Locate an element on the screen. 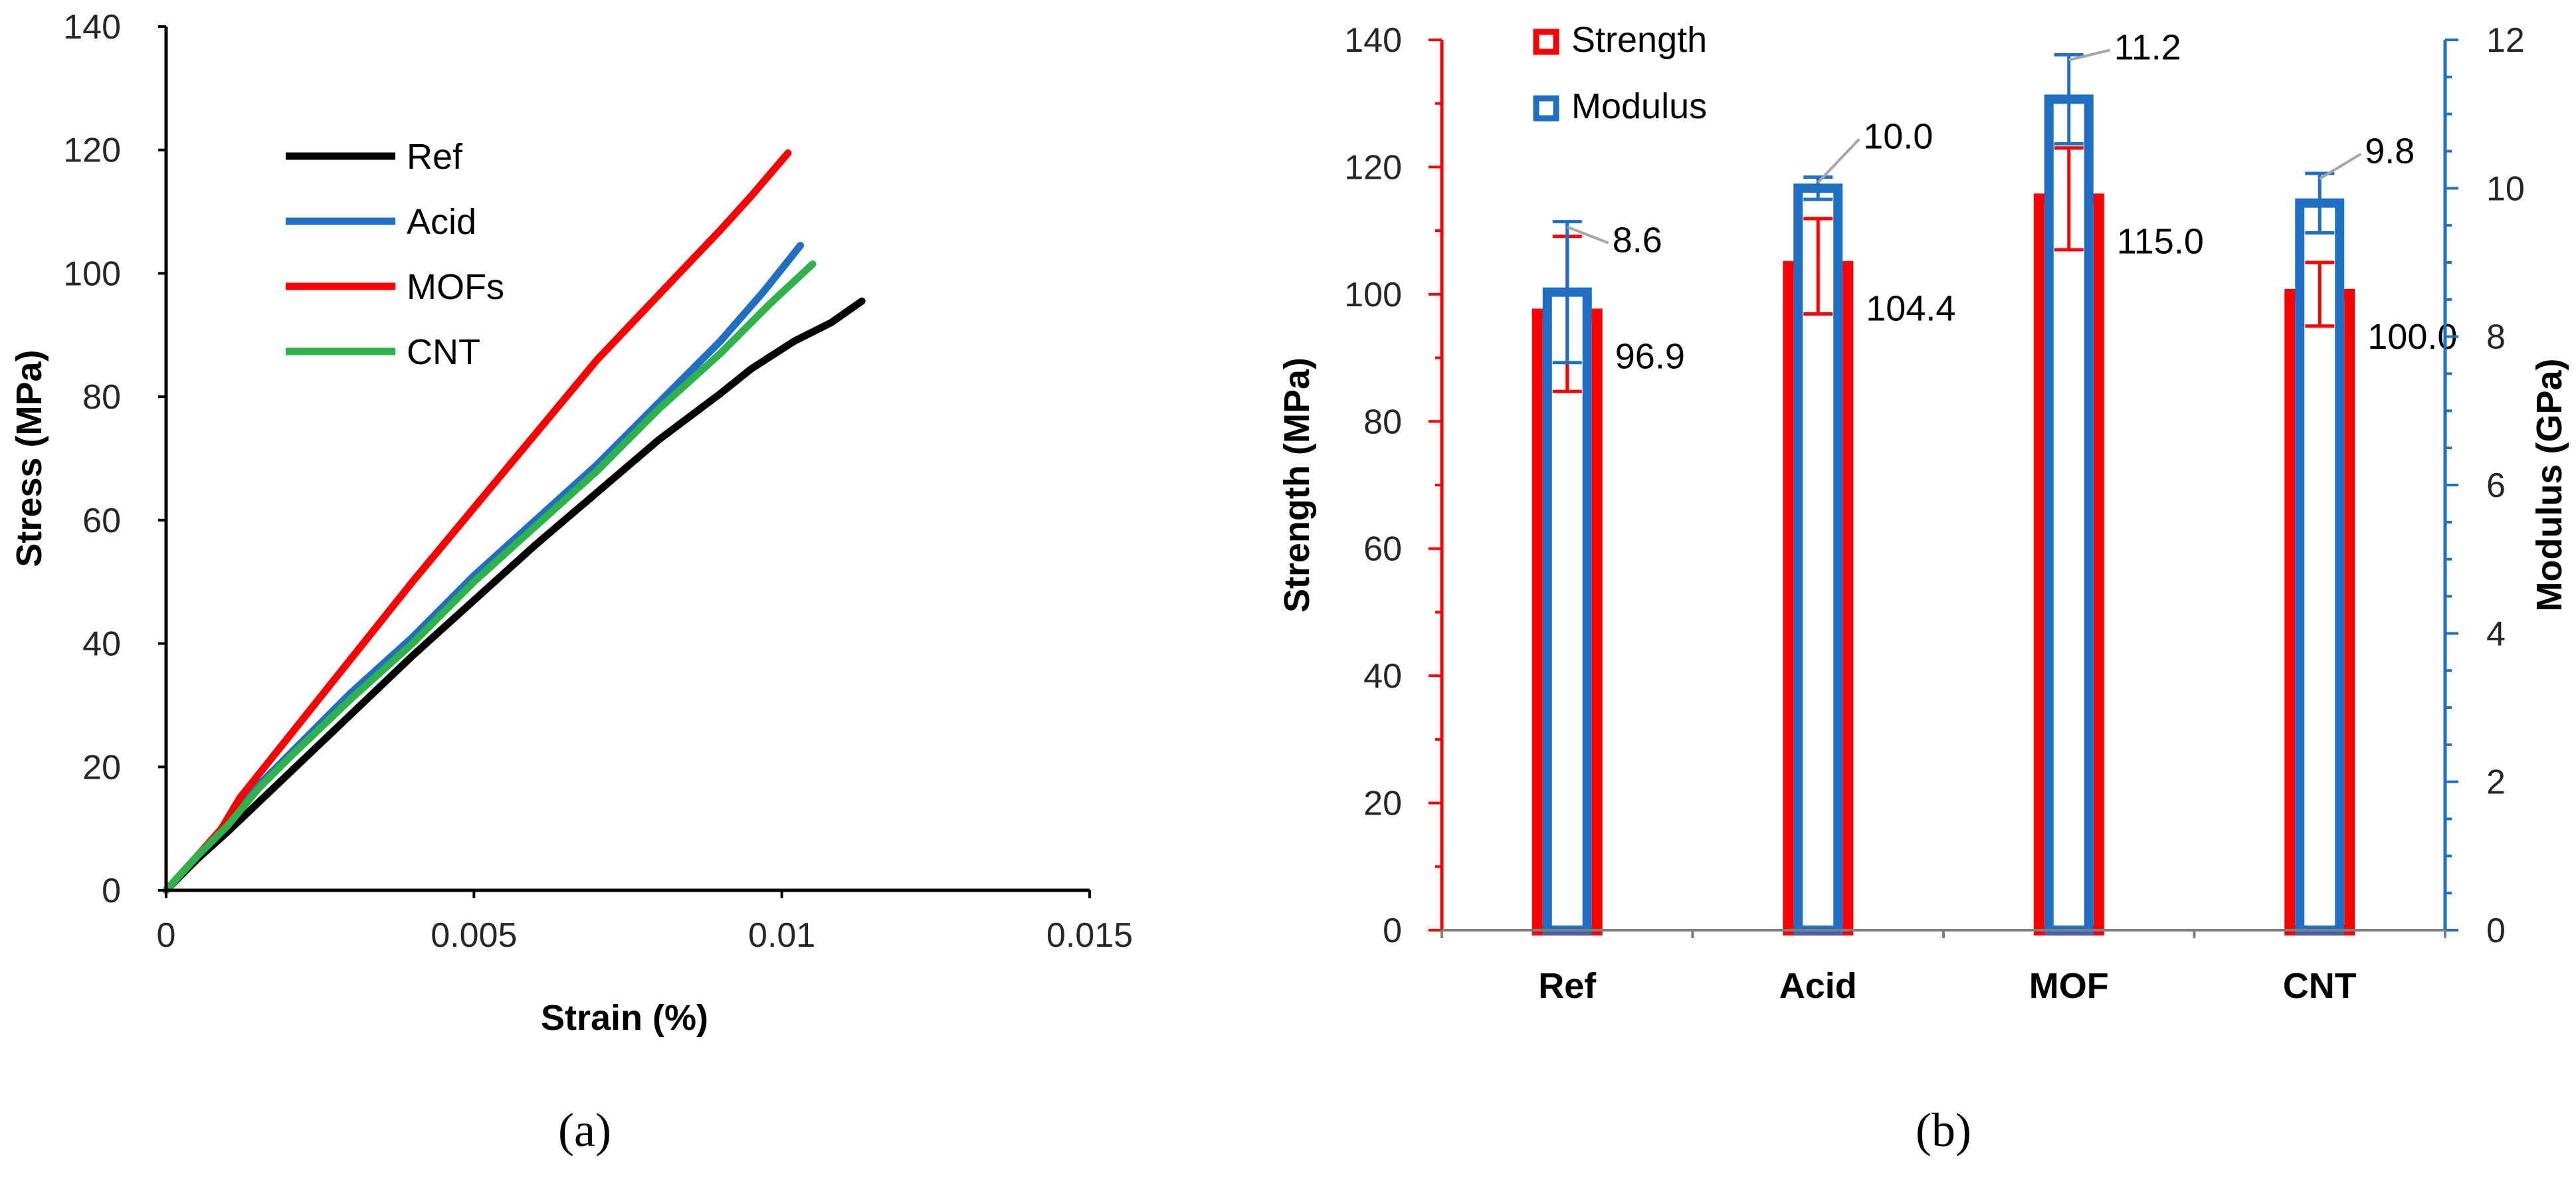  left-y-axis-title: Strength (MPa) is located at coordinates (1297, 485).